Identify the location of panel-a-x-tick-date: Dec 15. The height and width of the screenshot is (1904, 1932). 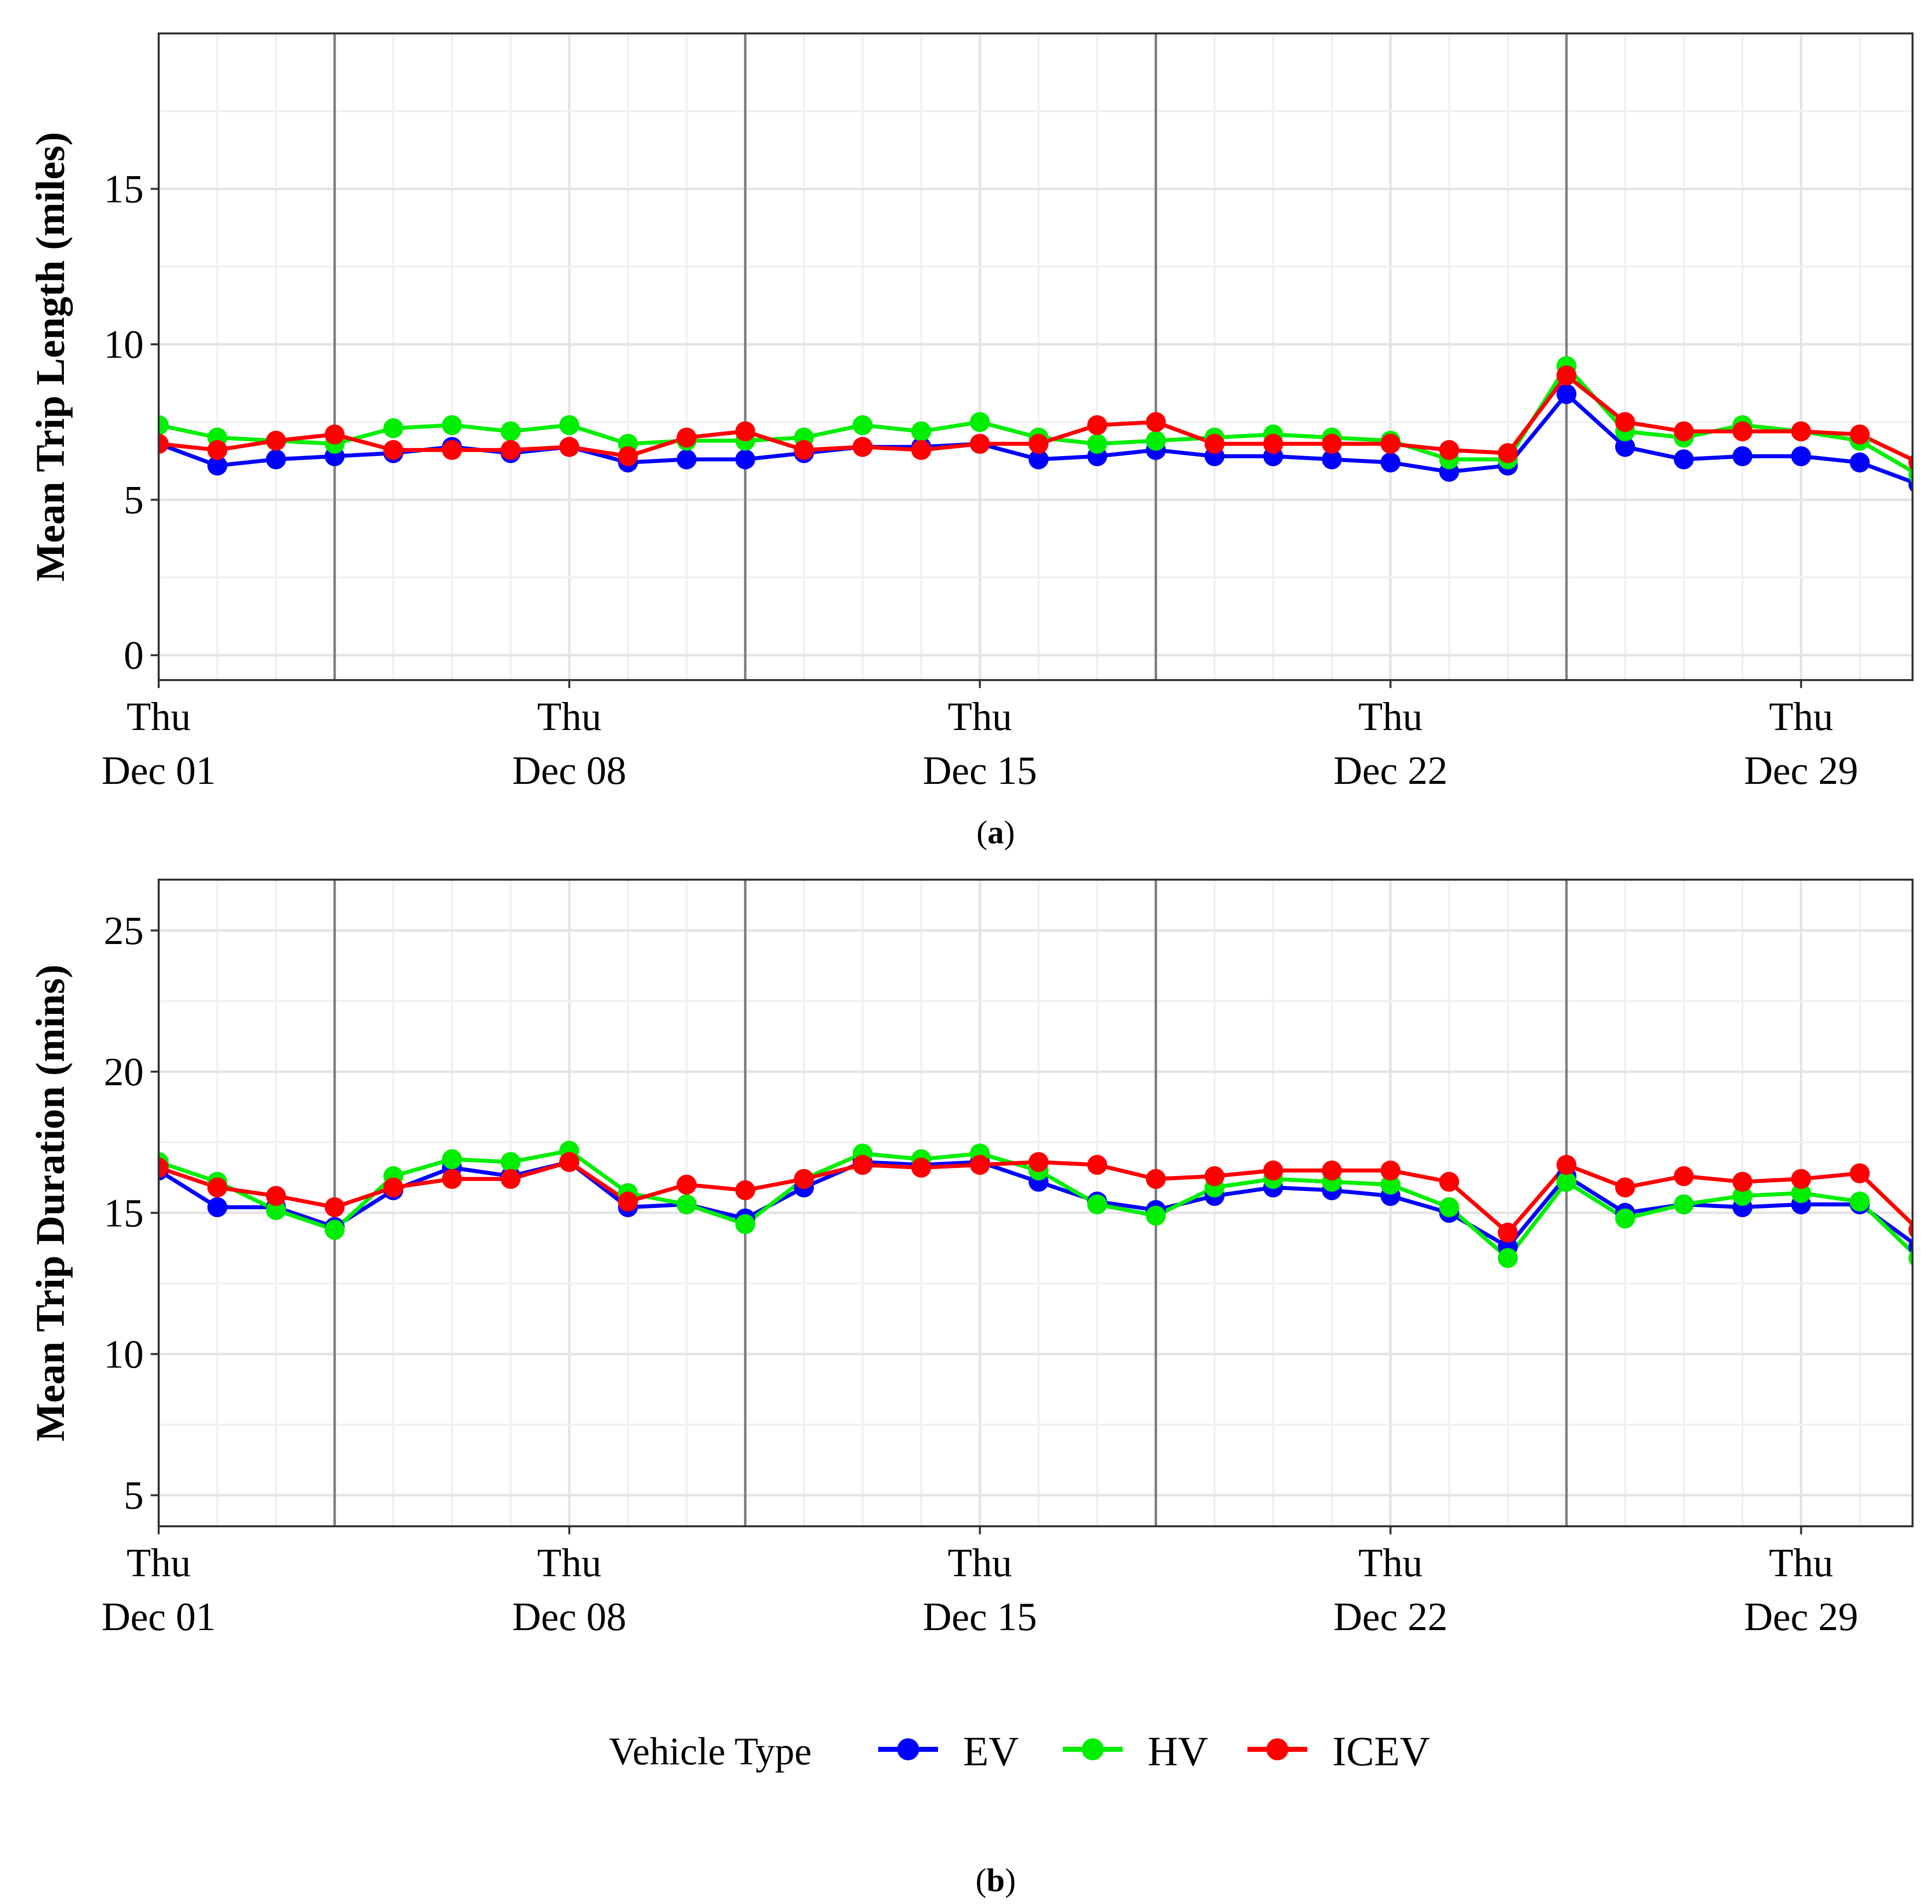
(980, 771).